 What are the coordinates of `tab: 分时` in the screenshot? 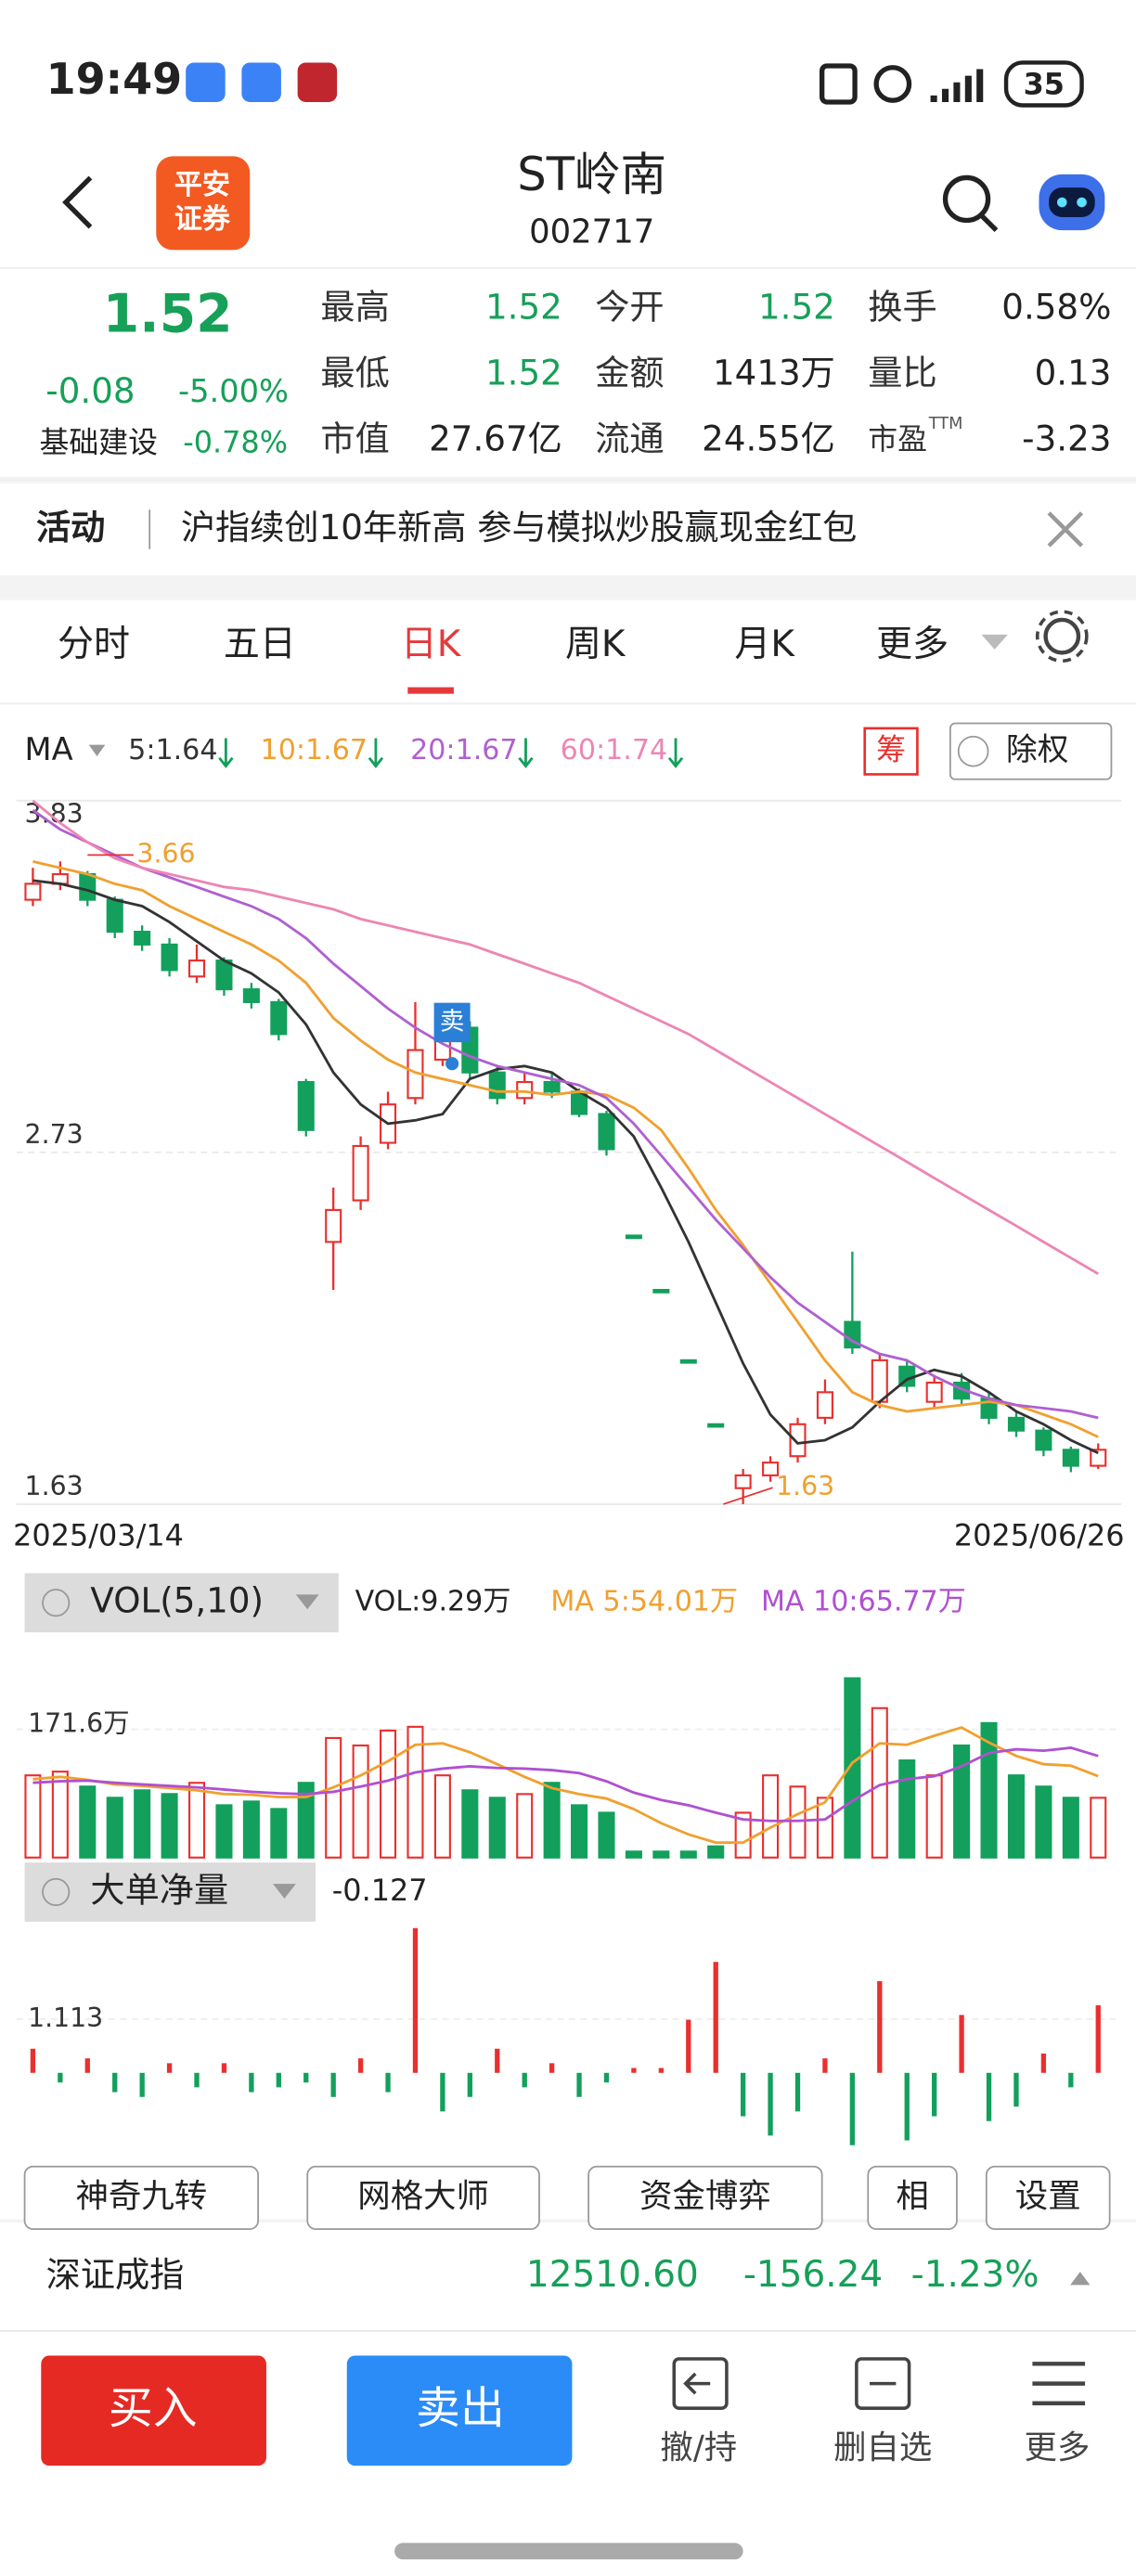 It's located at (94, 644).